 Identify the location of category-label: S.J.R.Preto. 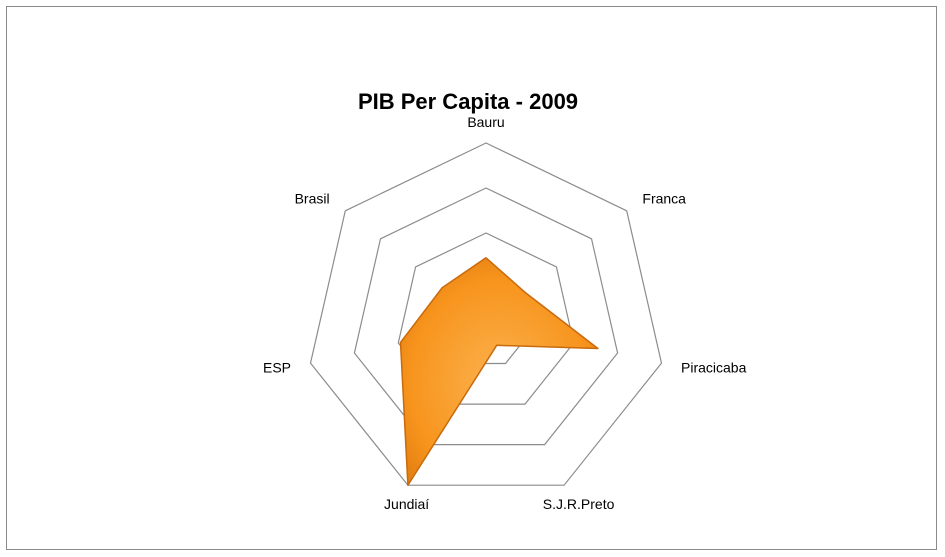
(579, 504).